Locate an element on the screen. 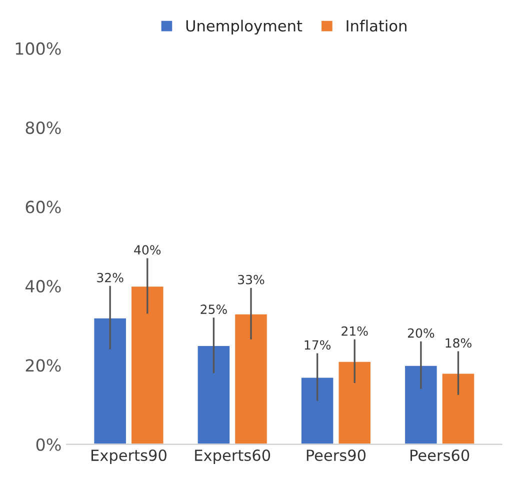 This screenshot has width=512, height=483. y-tick-label: 20% is located at coordinates (43, 365).